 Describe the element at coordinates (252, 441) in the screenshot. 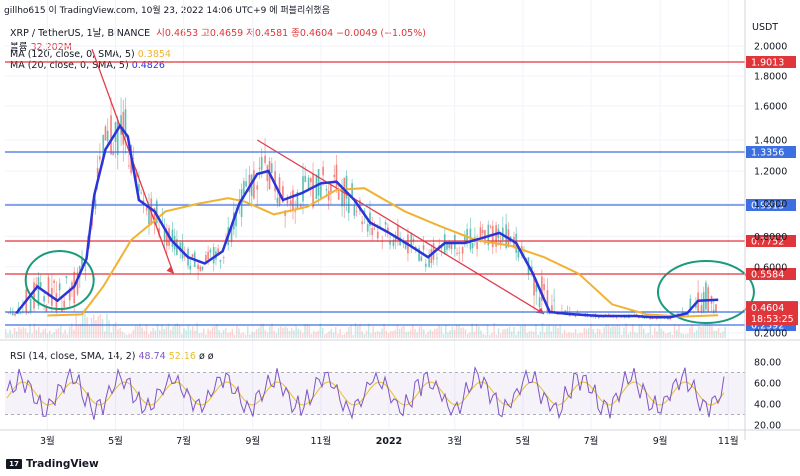

I see `time-tick-label: 9월` at that location.